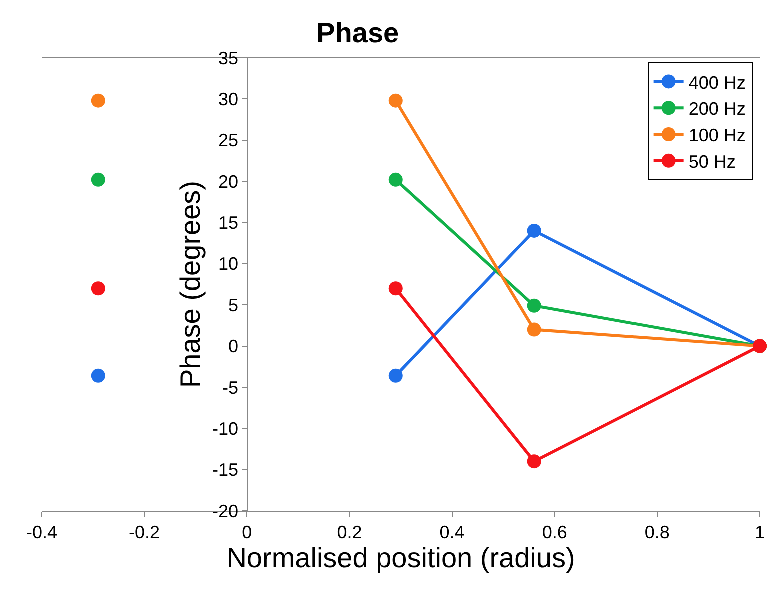  What do you see at coordinates (349, 532) in the screenshot?
I see `x-tick-label: 0.2` at bounding box center [349, 532].